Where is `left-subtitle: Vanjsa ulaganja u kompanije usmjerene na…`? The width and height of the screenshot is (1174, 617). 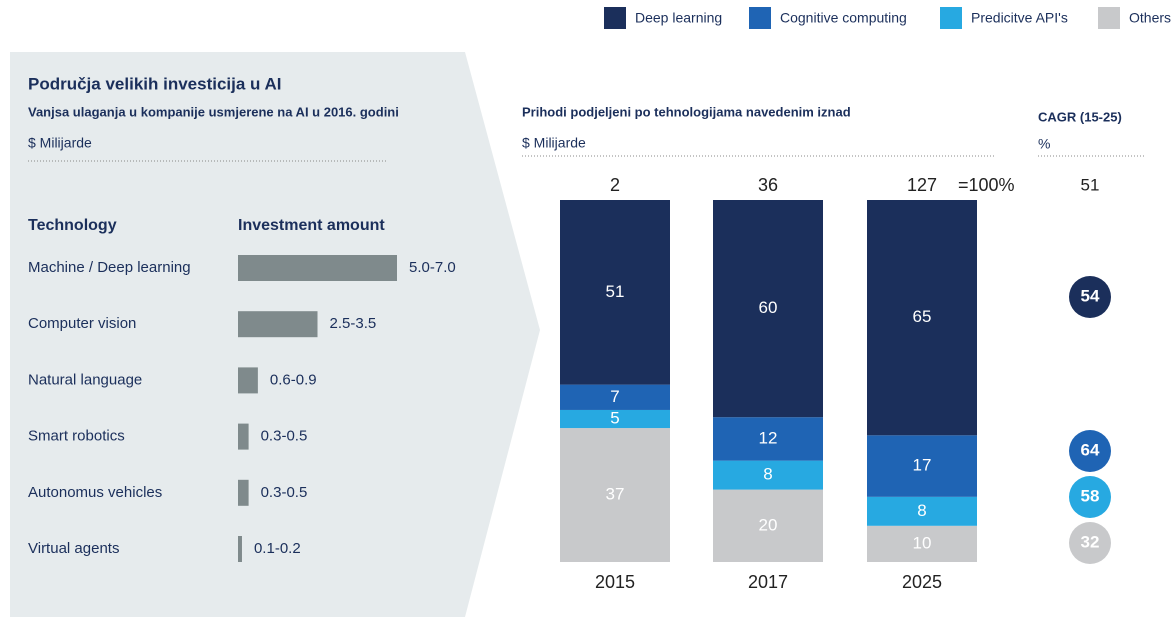 left-subtitle: Vanjsa ulaganja u kompanije usmjerene na… is located at coordinates (213, 111).